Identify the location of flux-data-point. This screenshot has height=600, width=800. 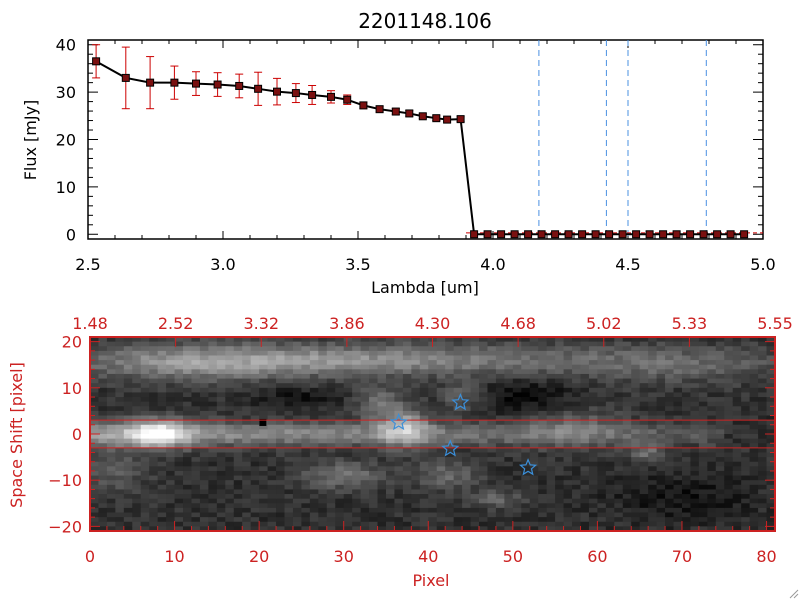
(239, 85).